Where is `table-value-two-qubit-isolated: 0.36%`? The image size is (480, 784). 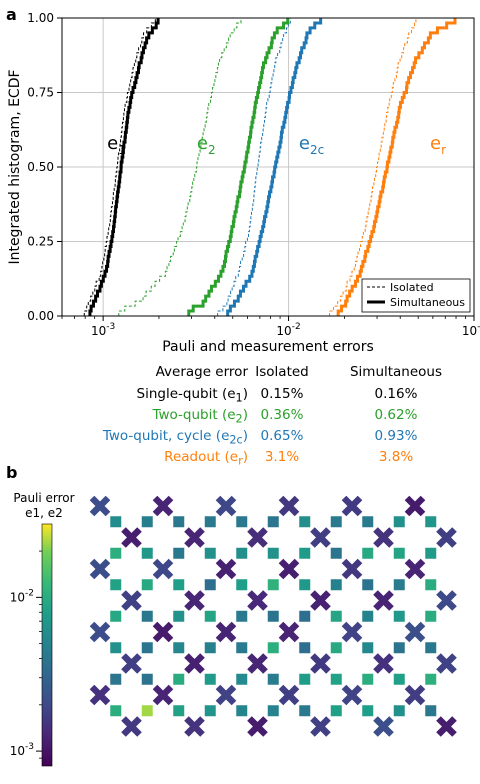 table-value-two-qubit-isolated: 0.36% is located at coordinates (282, 415).